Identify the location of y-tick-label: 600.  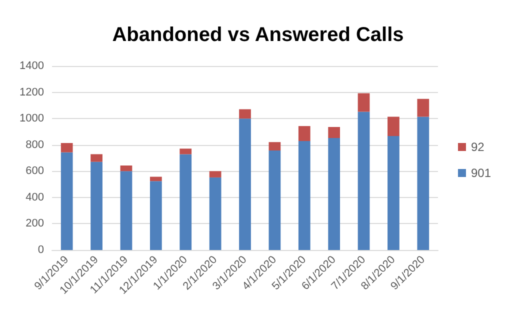
(35, 171).